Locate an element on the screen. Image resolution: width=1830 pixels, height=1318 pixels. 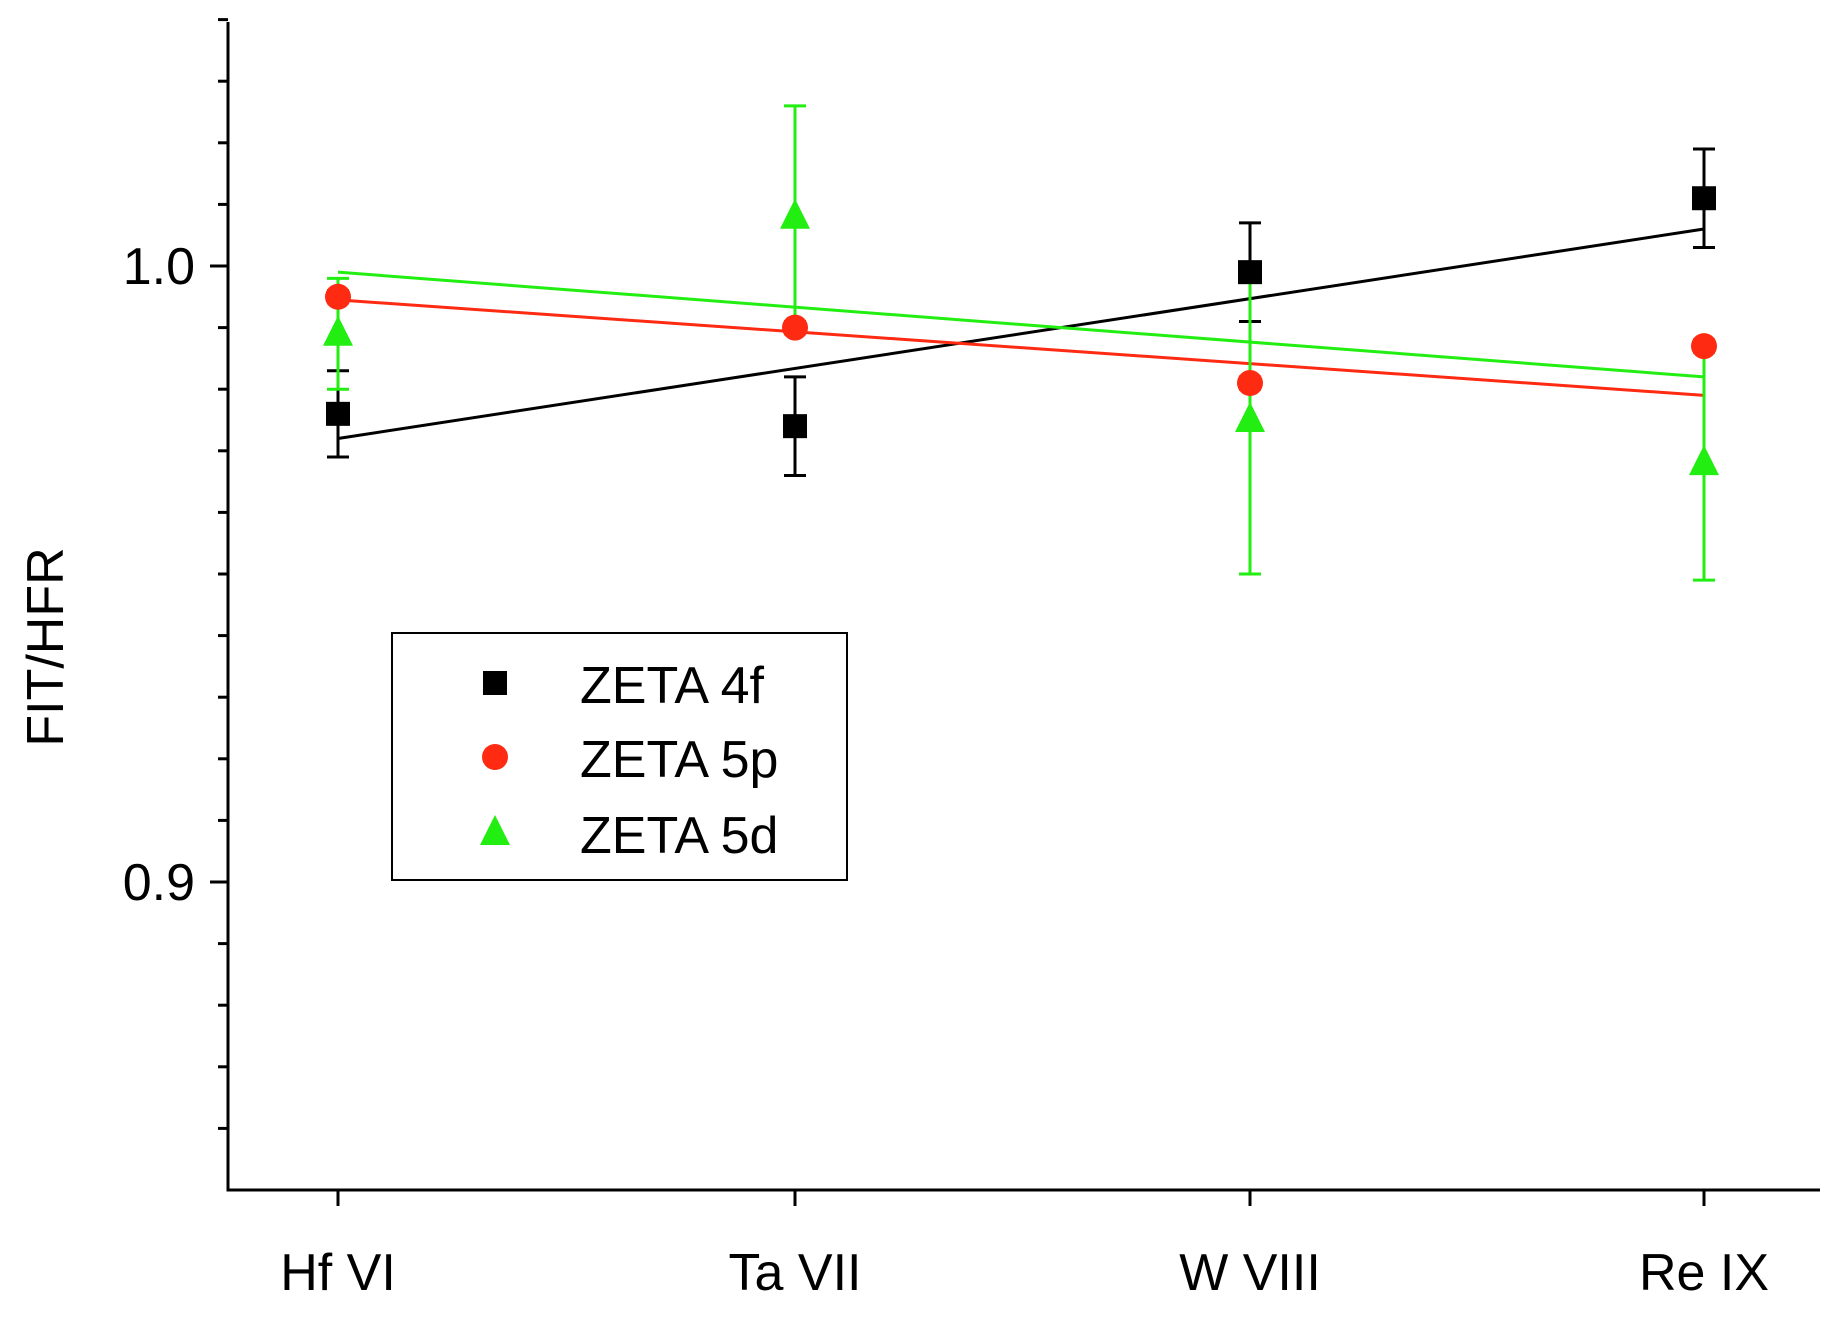
legend-label-zeta-5p: ZETA 5p is located at coordinates (679, 760).